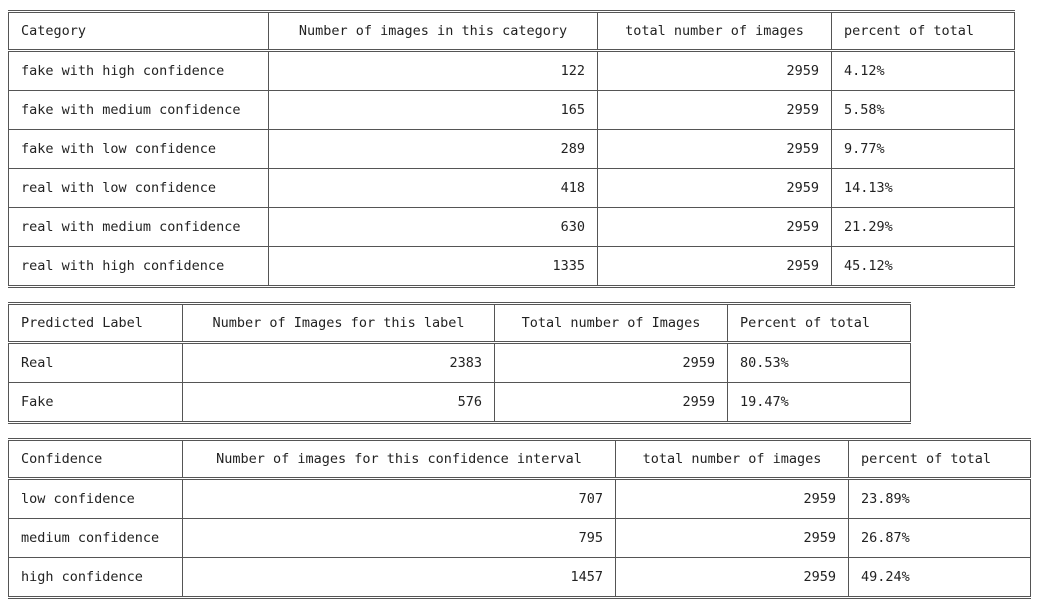 Image resolution: width=1040 pixels, height=605 pixels. I want to click on confidence-cell: medium confidence, so click(95, 538).